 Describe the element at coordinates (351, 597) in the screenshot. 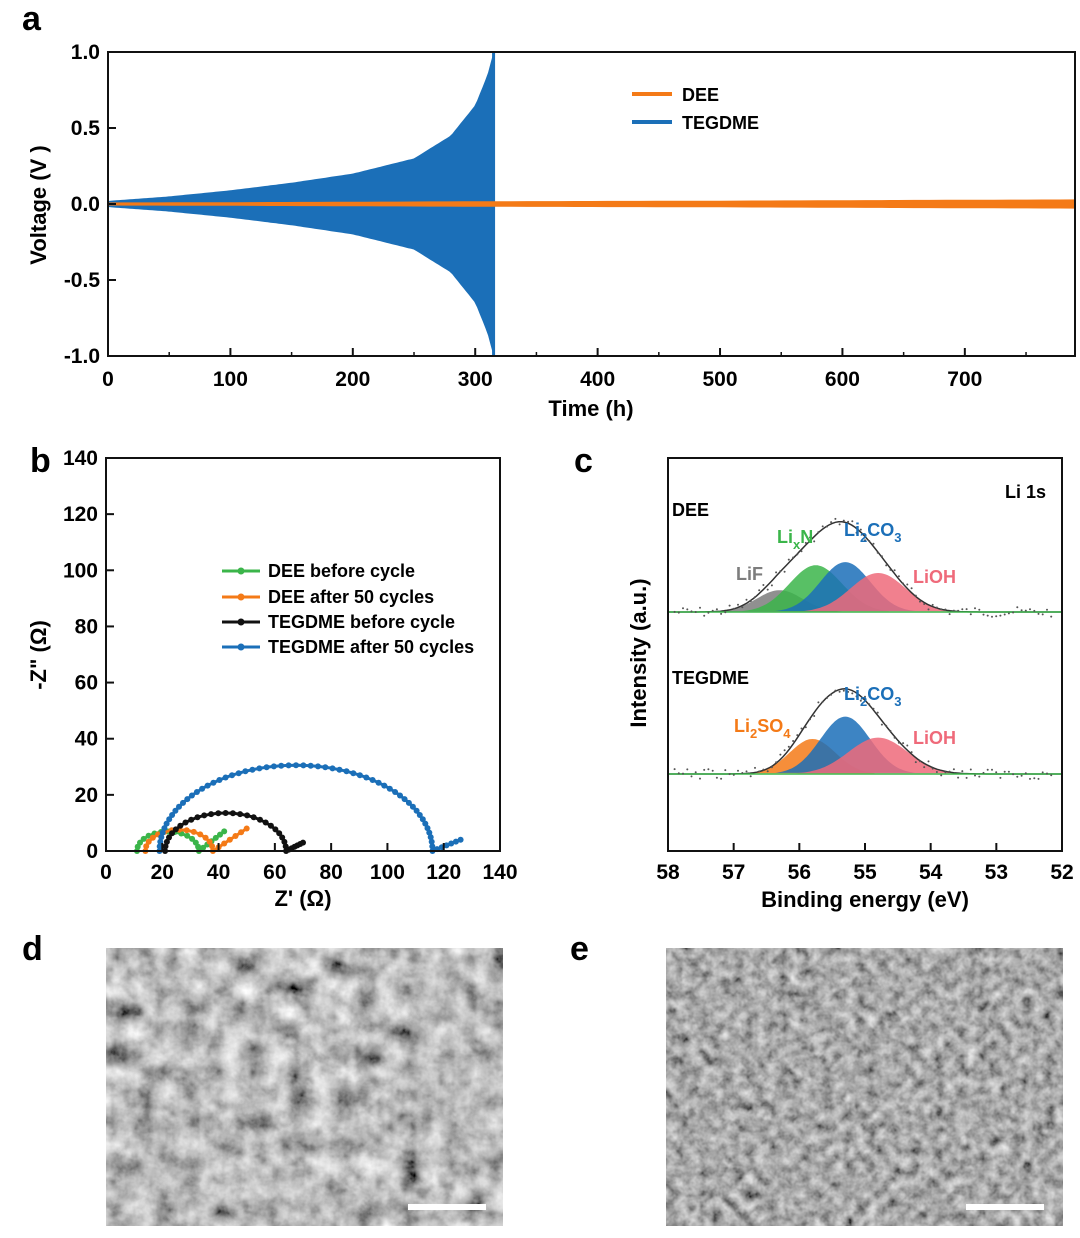

I see `legend-label-dee-after: DEE after 50 cycles` at that location.